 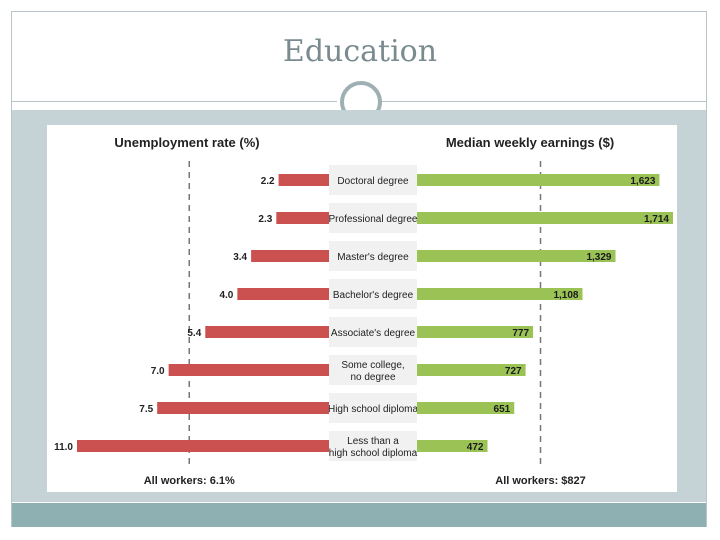 What do you see at coordinates (146, 409) in the screenshot?
I see `unemployment-value-high-school-diploma: 7.5` at bounding box center [146, 409].